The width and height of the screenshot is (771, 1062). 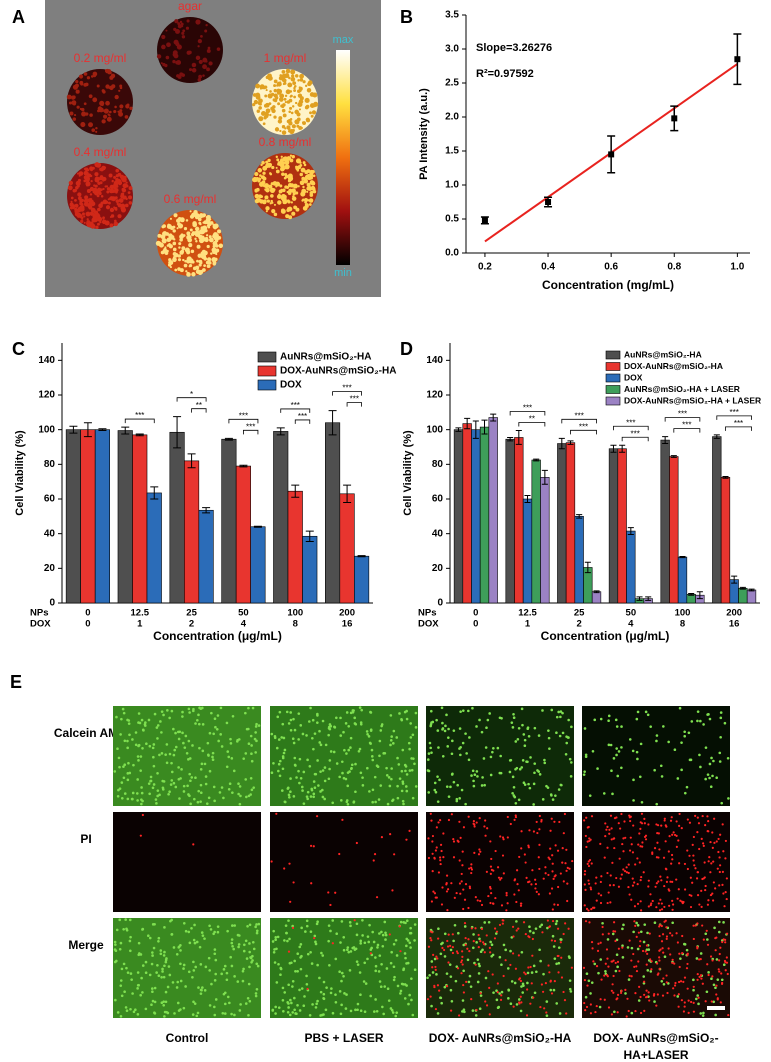 I want to click on y-tick-label: 0.0, so click(x=452, y=253).